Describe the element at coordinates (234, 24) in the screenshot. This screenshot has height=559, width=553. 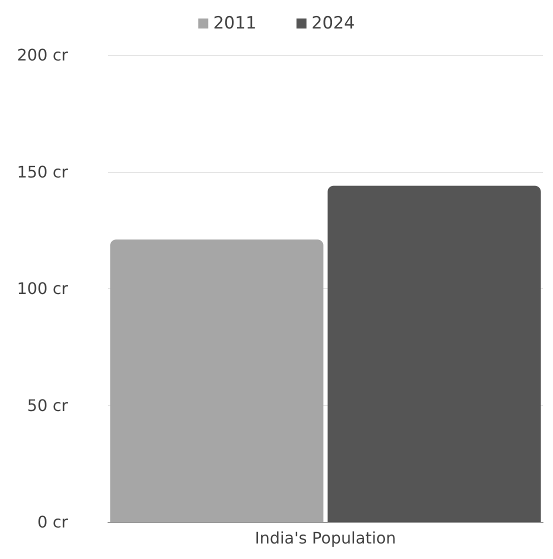
I see `legend-label: 2011` at that location.